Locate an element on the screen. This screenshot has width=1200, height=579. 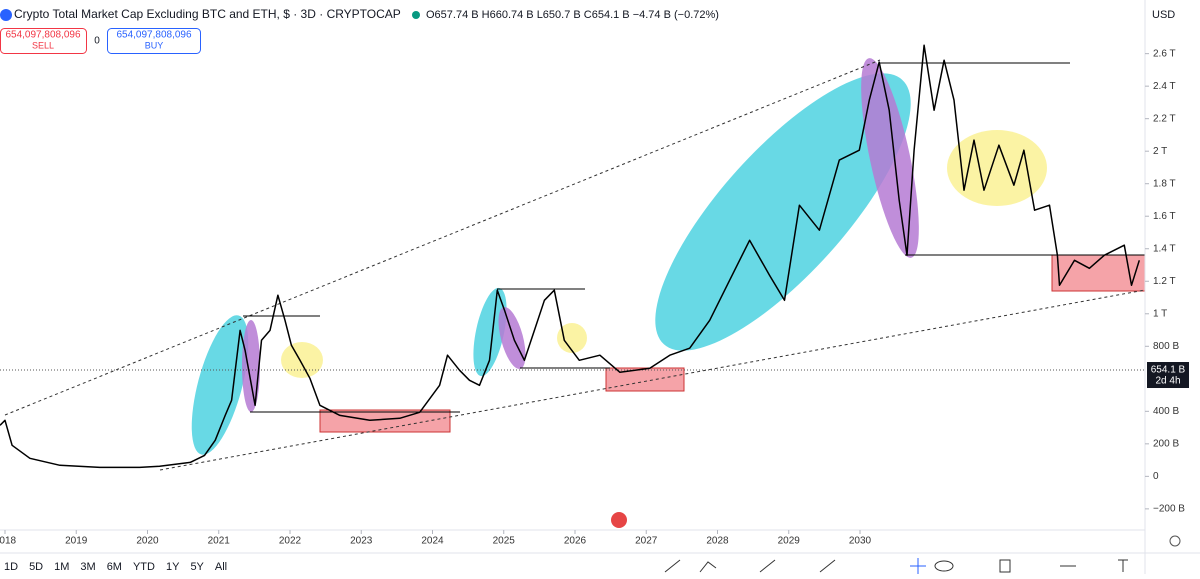
countdown: 2d 4h is located at coordinates (1167, 381).